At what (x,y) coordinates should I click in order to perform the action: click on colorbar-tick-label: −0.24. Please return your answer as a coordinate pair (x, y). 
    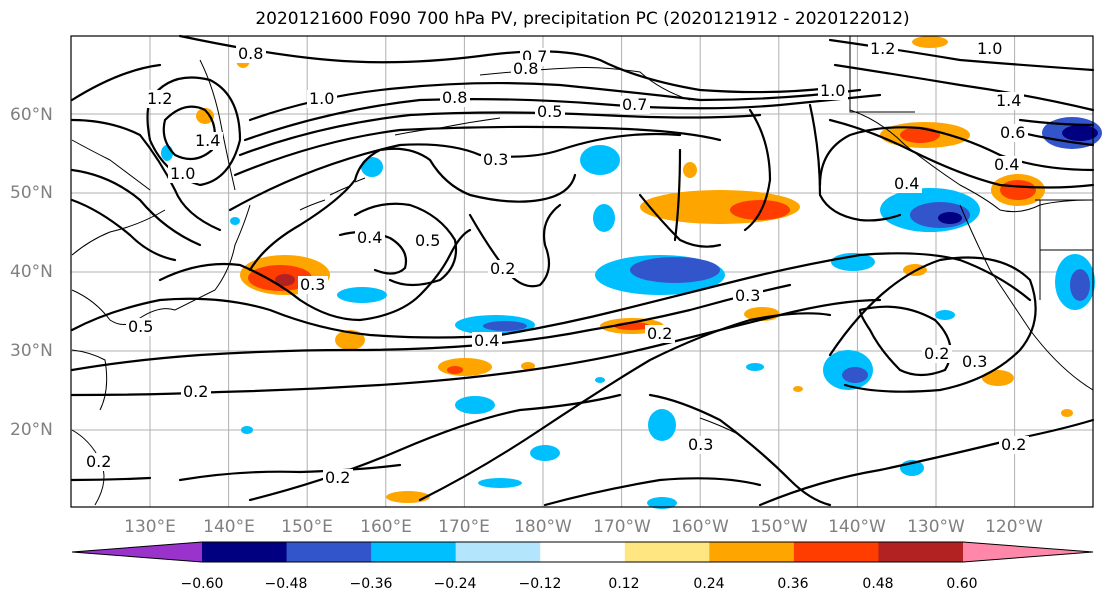
    Looking at the image, I should click on (455, 584).